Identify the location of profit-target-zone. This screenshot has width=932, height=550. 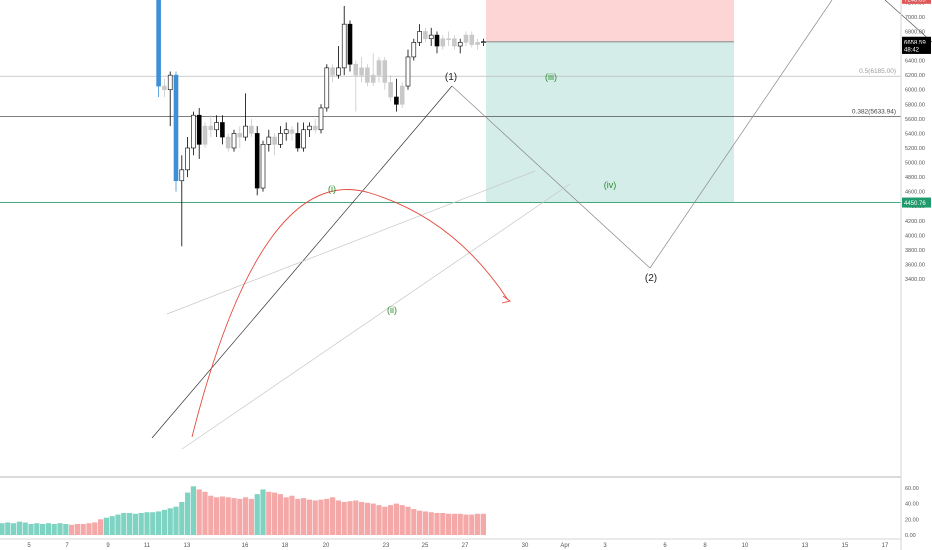
(610, 122).